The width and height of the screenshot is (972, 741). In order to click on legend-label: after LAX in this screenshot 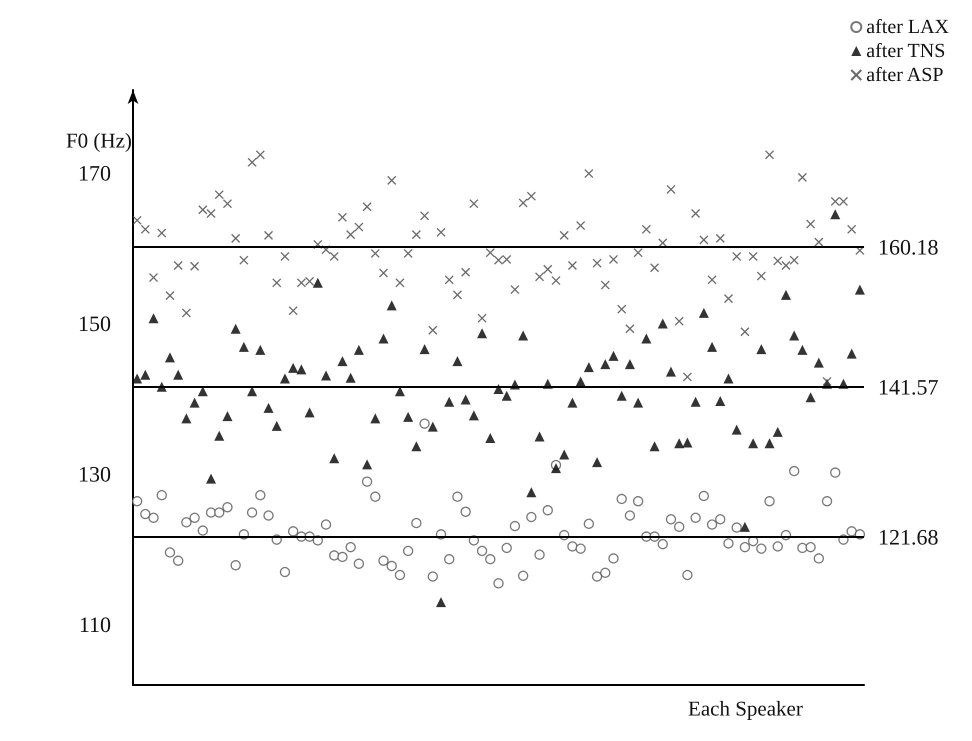, I will do `click(908, 27)`.